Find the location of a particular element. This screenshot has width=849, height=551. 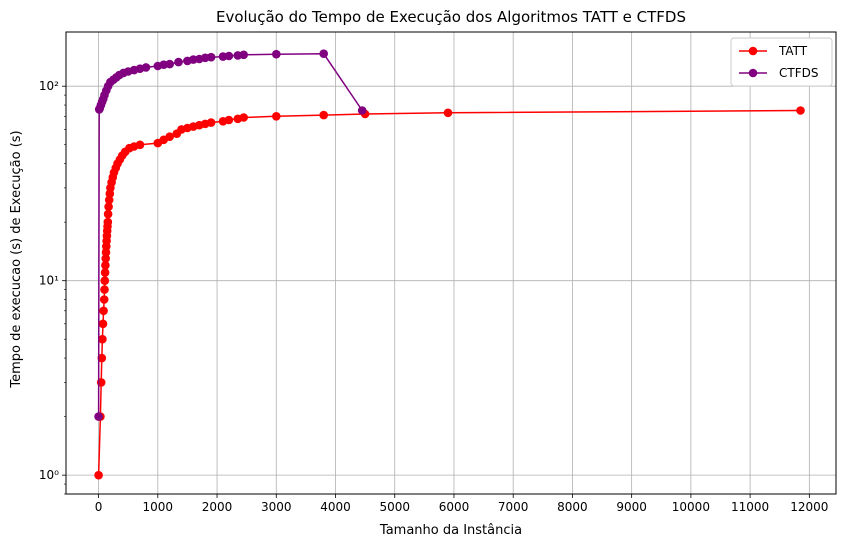

y-tick-label: 10⁰ is located at coordinates (49, 475).